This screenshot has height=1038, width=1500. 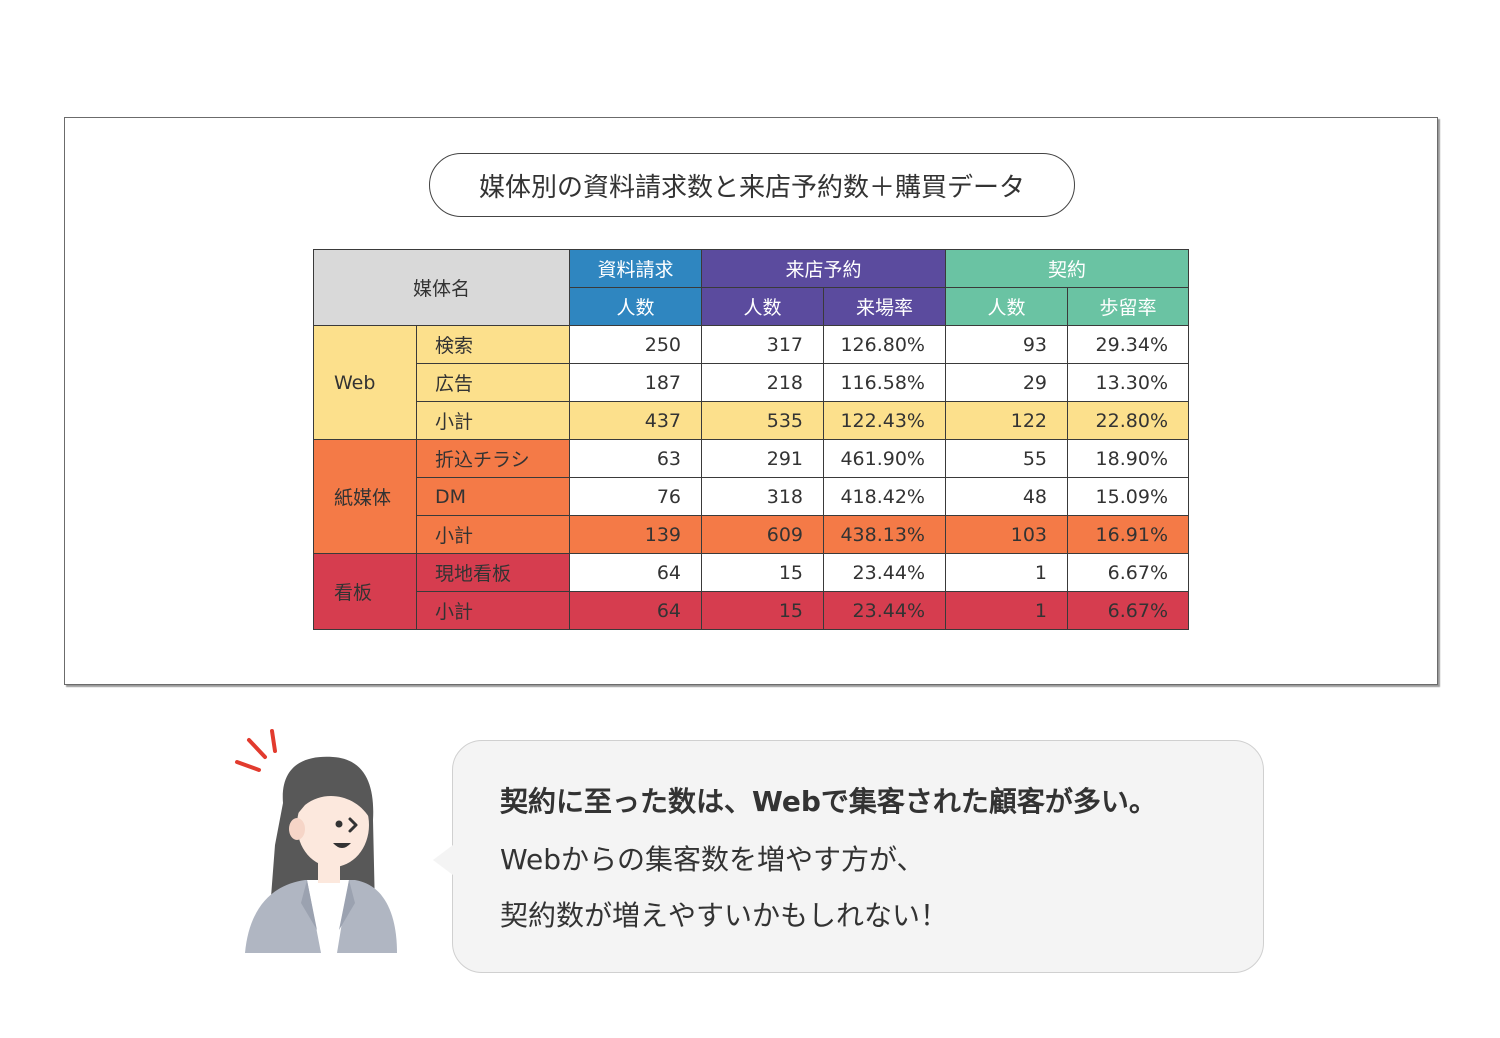 I want to click on contract-cell: 55, so click(x=1006, y=458).